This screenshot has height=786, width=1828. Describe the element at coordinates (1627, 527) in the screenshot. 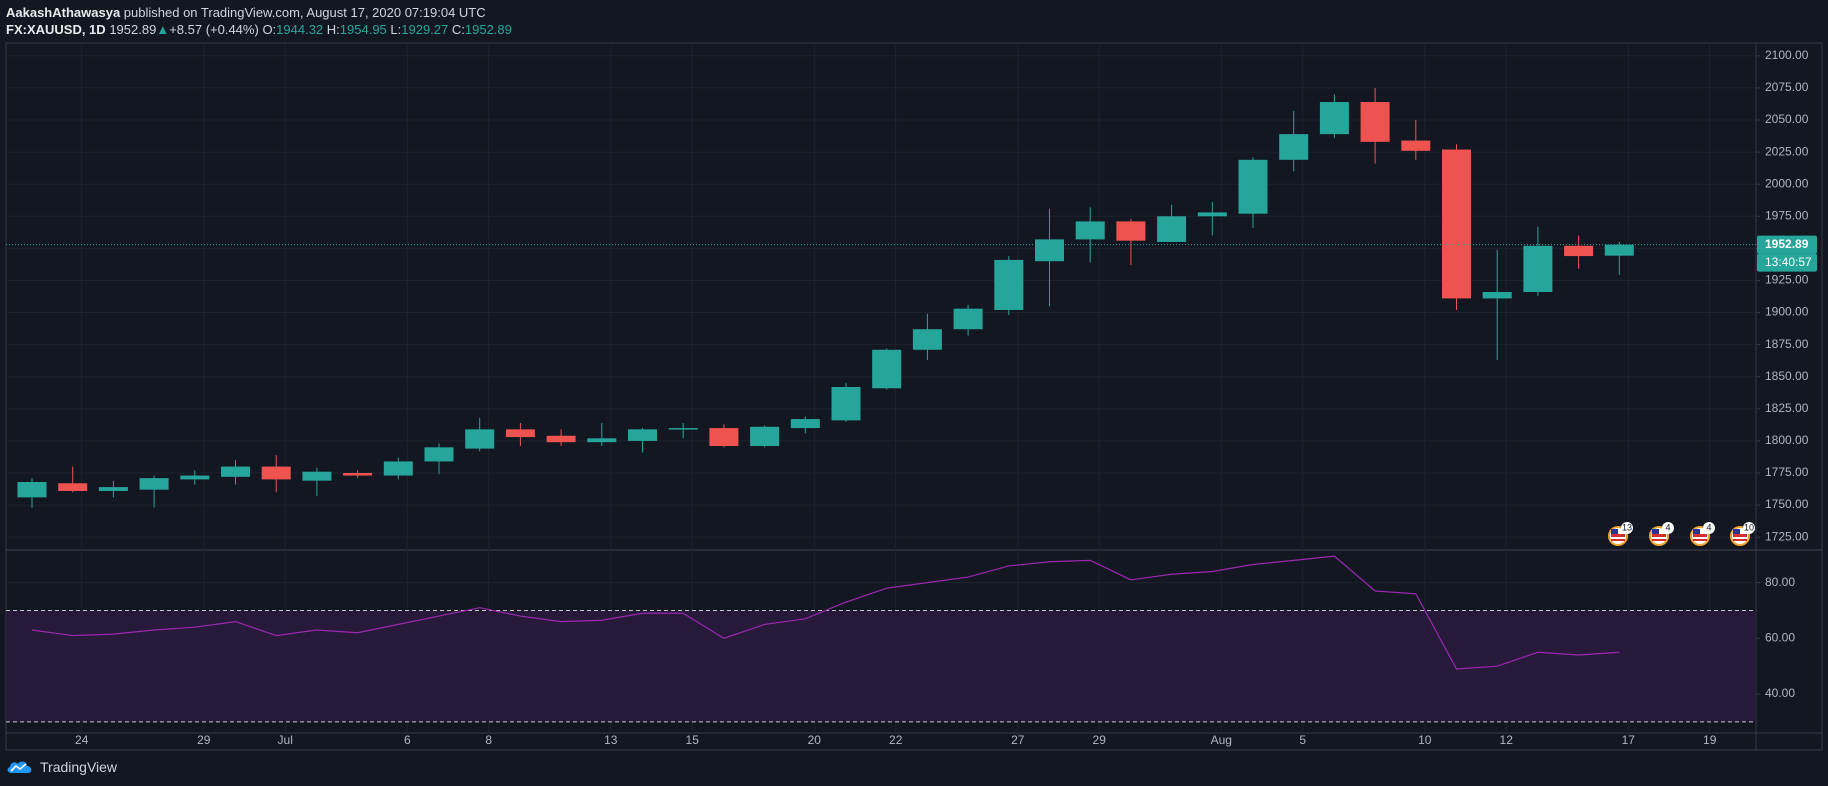

I see `flag-count: 13` at that location.